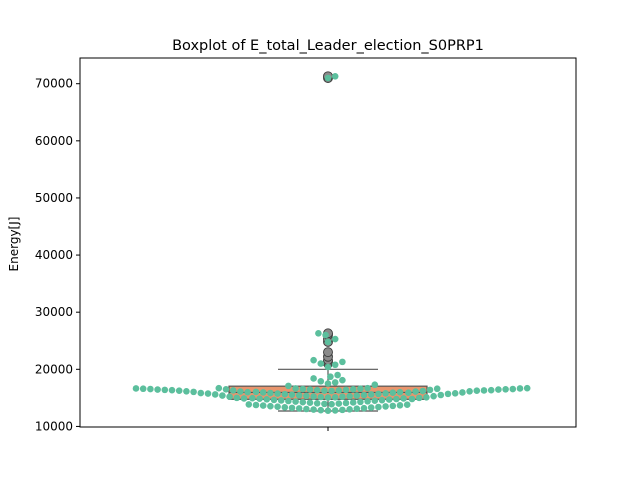  I want to click on y-tick-label: 70000, so click(54, 84).